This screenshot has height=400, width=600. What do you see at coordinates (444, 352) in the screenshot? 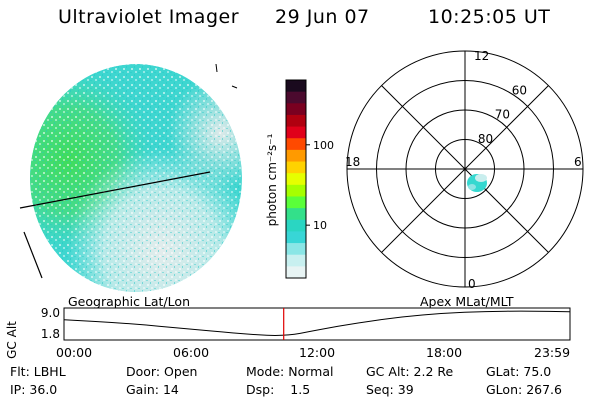
I see `timeline-xtick-label: 18:00` at bounding box center [444, 352].